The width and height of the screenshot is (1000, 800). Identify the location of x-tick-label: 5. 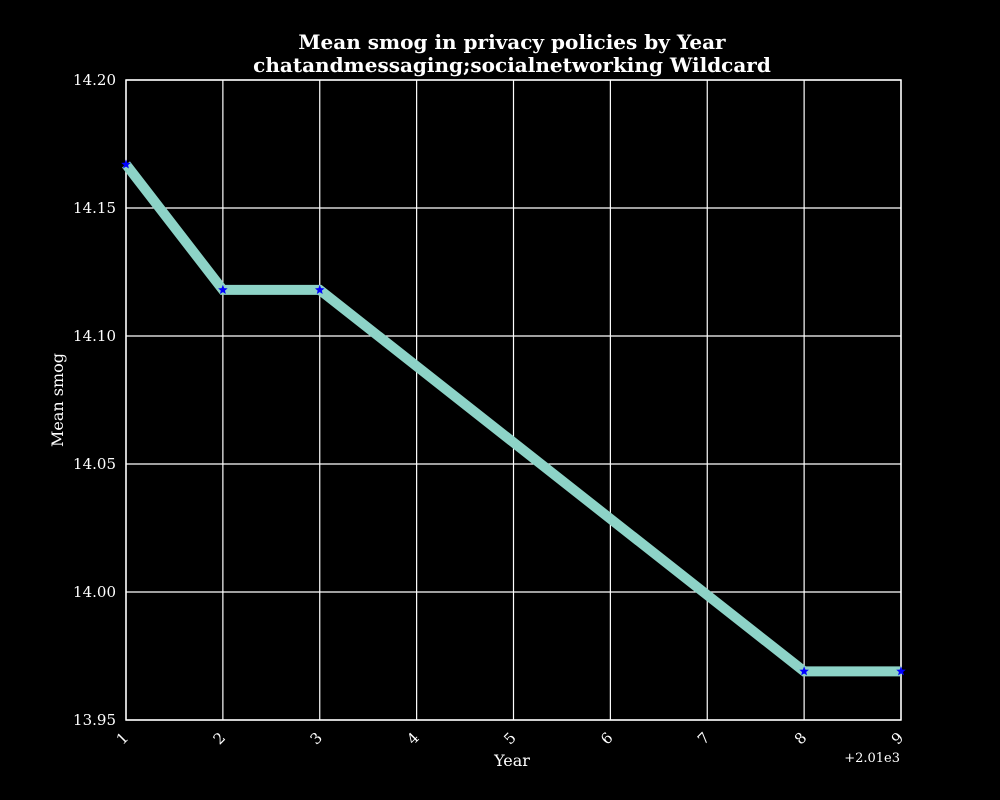
(509, 738).